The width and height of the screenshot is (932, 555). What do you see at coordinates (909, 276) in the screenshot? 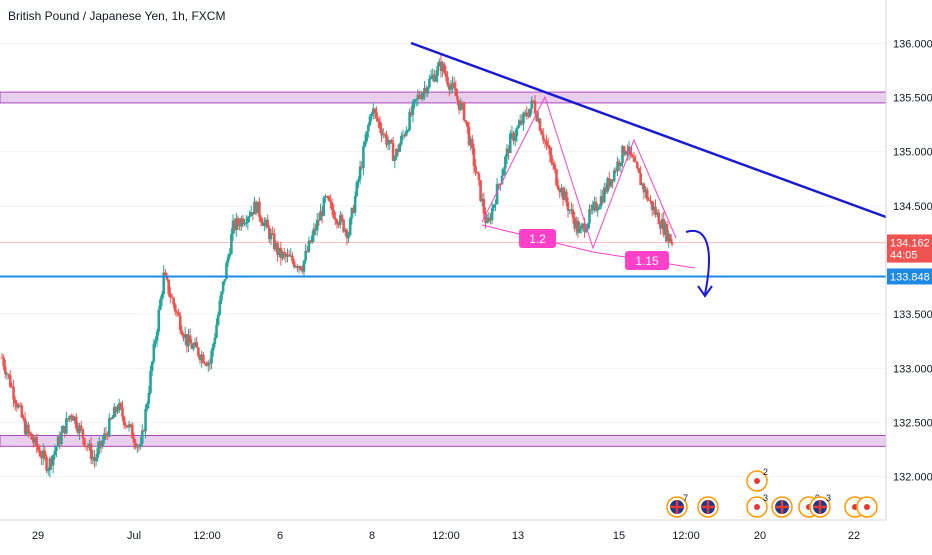
I see `price-label-box` at bounding box center [909, 276].